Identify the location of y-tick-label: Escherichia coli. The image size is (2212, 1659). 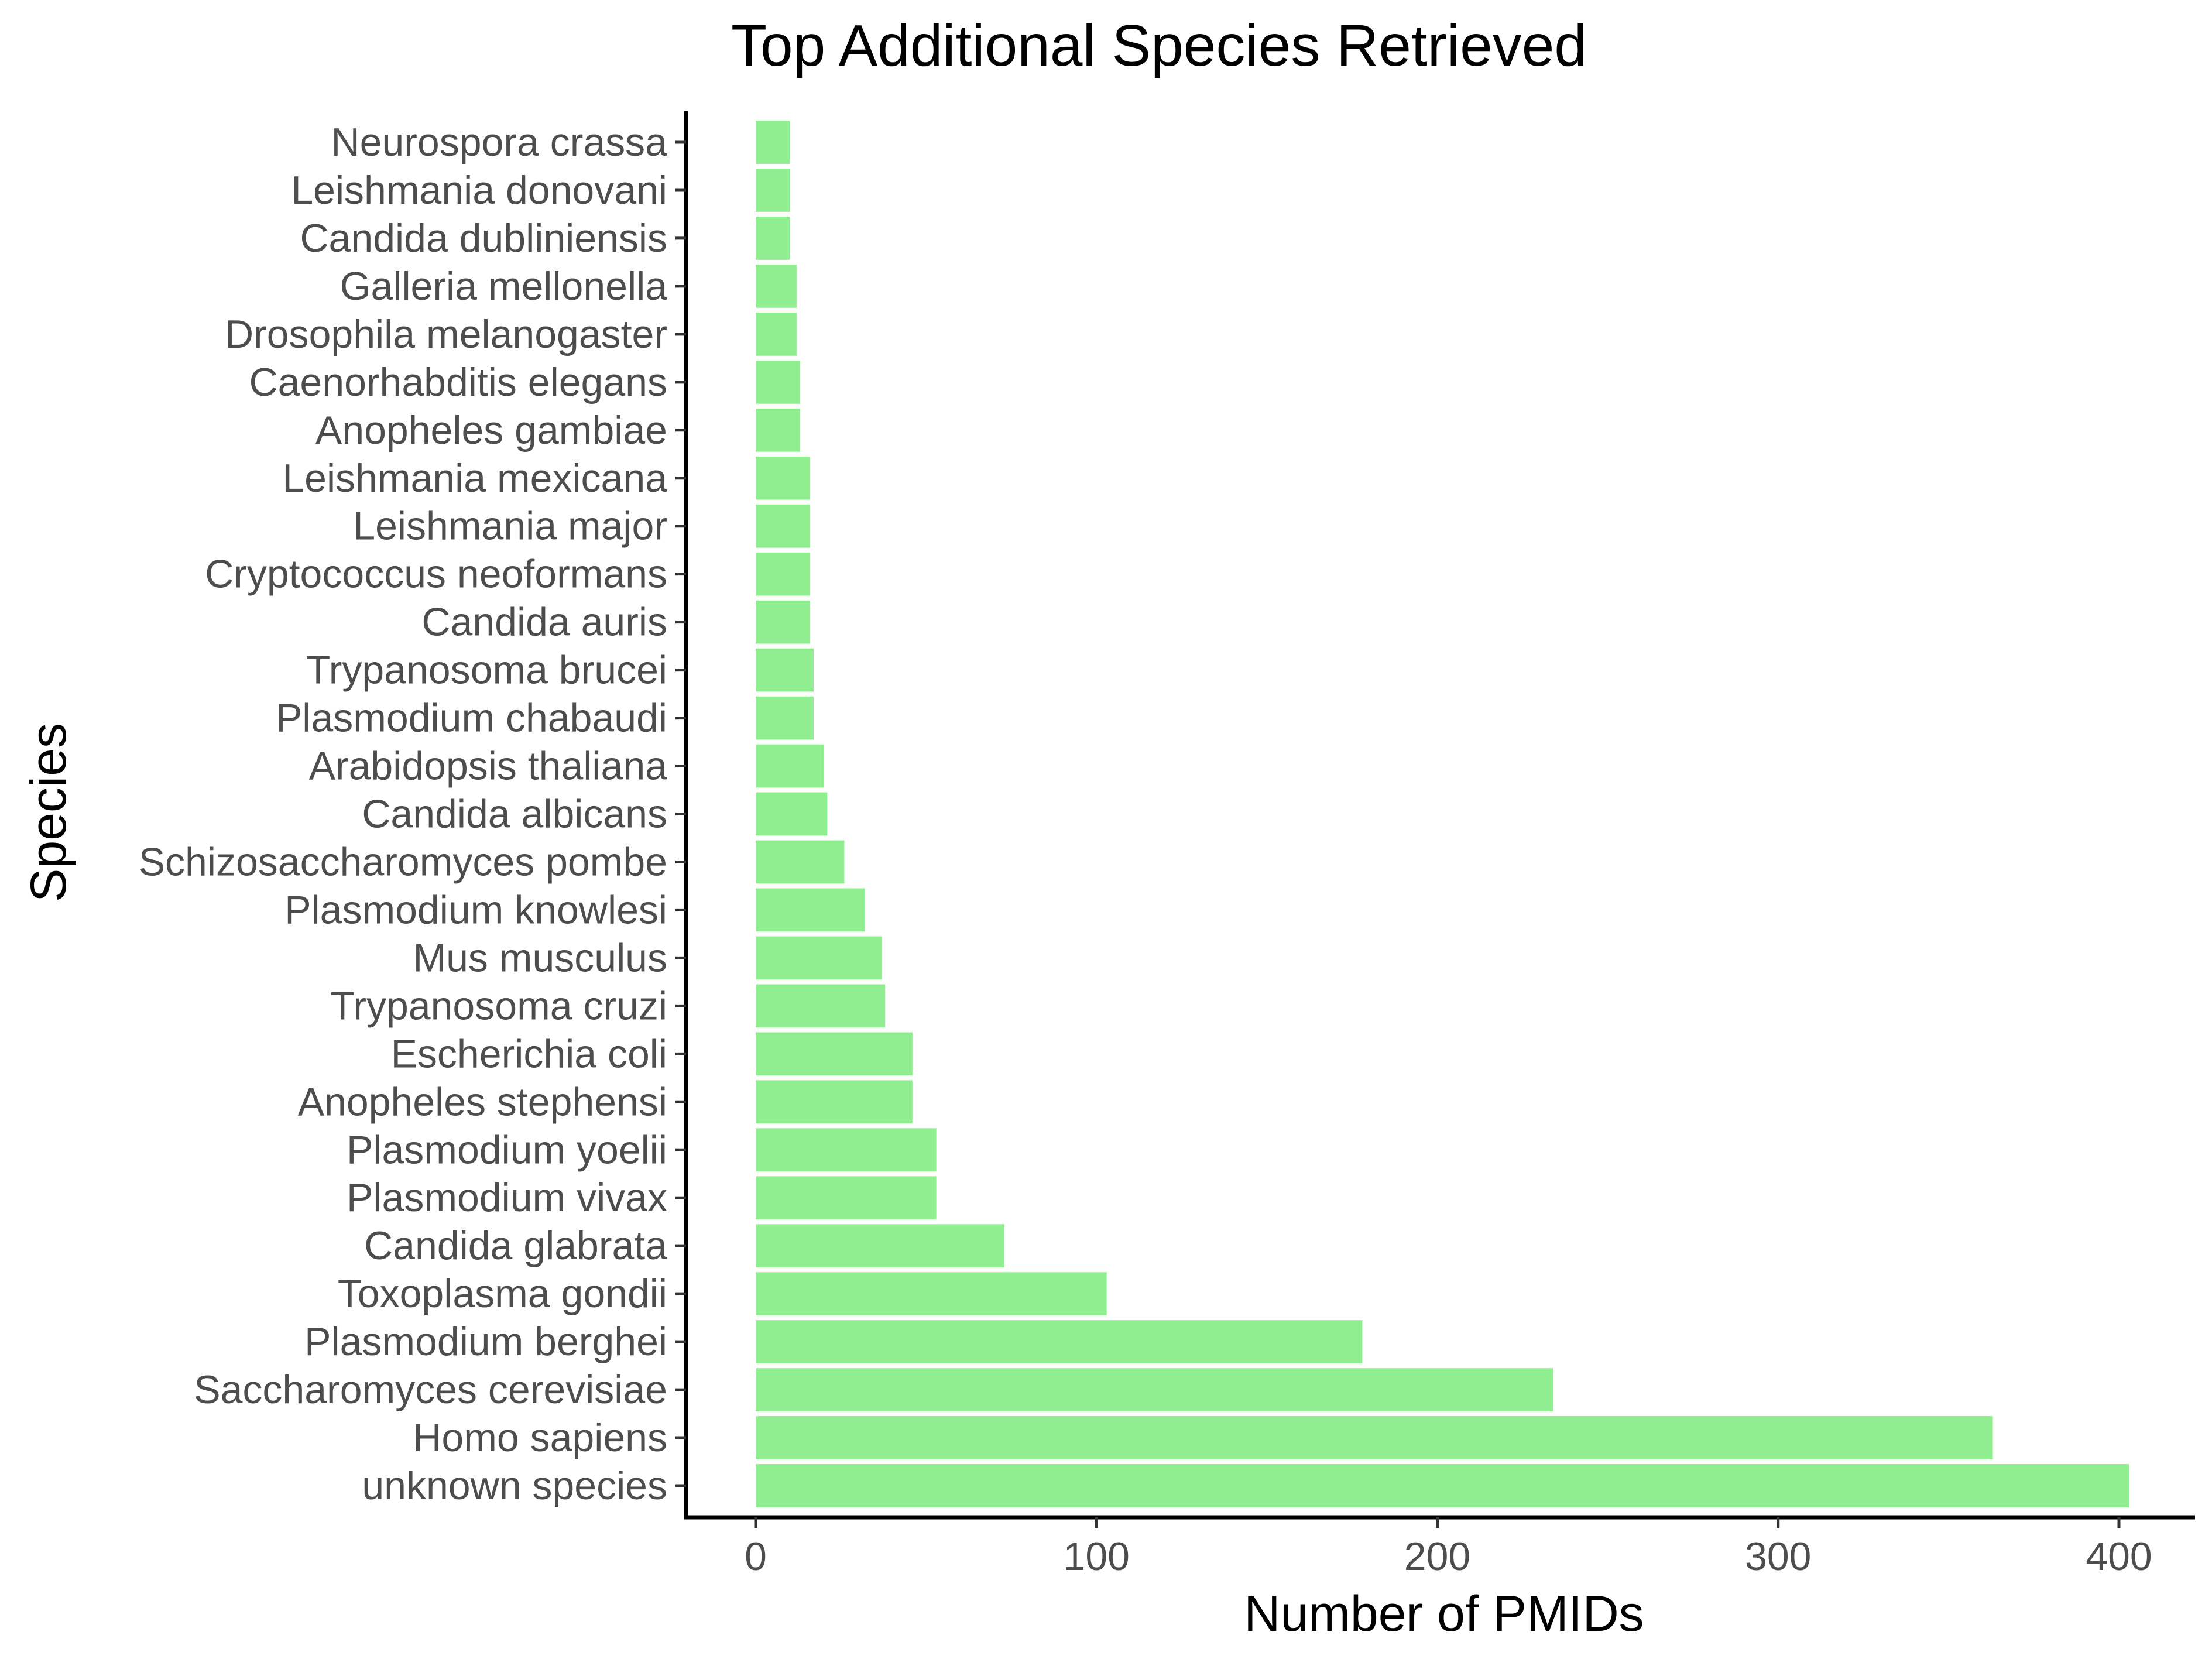
(529, 1053).